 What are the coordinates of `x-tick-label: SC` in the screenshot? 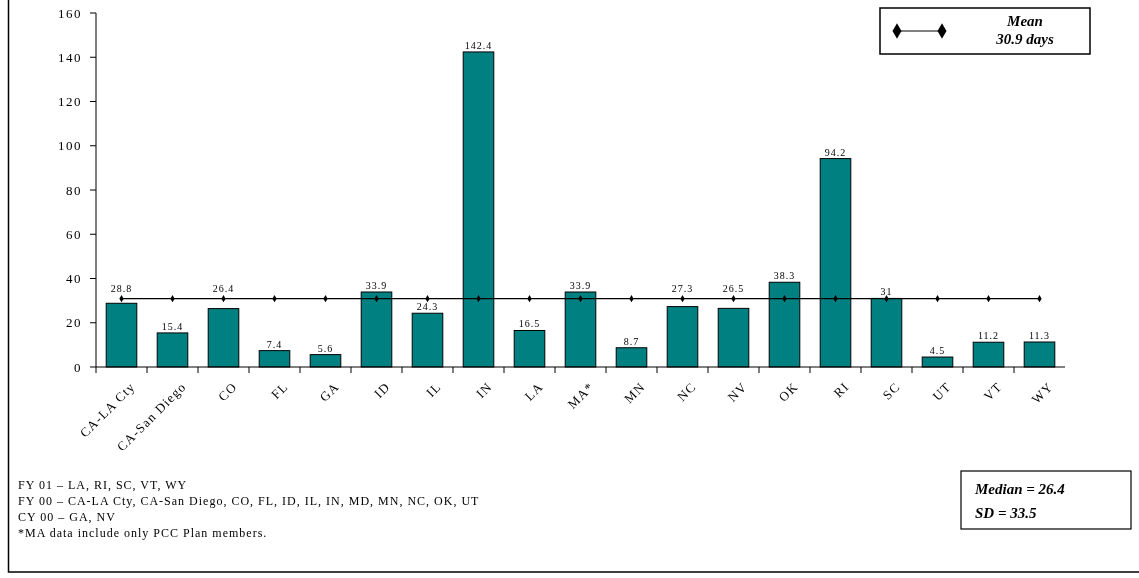 It's located at (891, 390).